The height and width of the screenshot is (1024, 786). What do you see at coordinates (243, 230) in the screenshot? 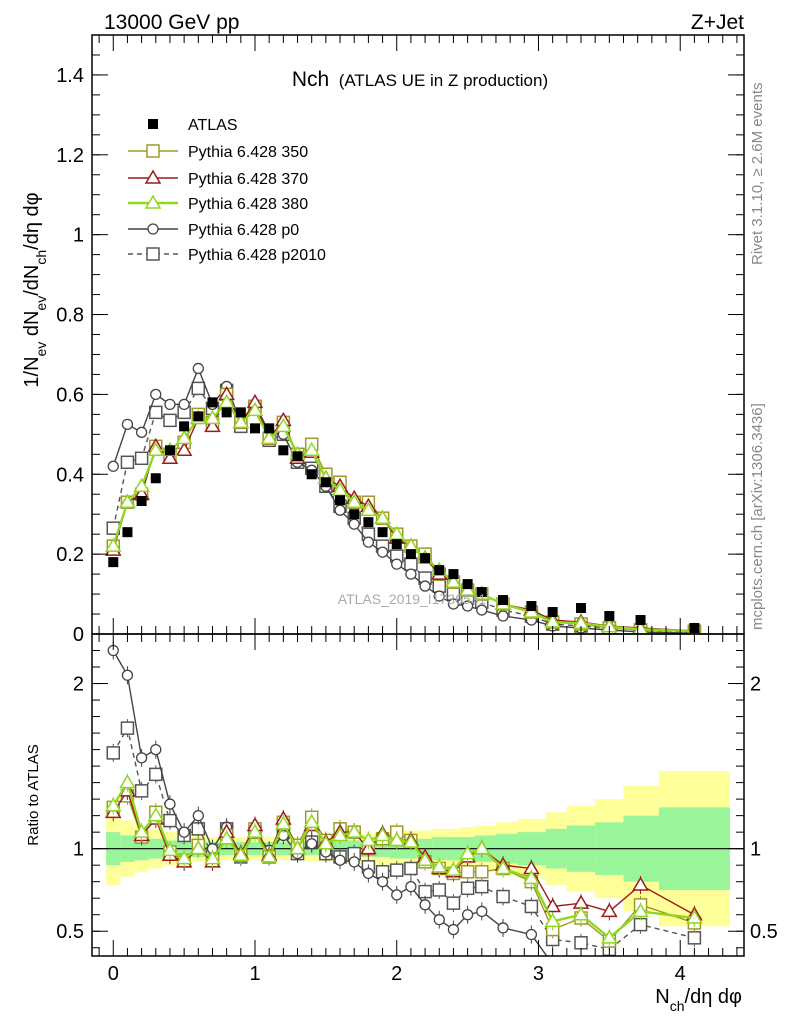
I see `legend-label: Pythia 6.428 p0` at bounding box center [243, 230].